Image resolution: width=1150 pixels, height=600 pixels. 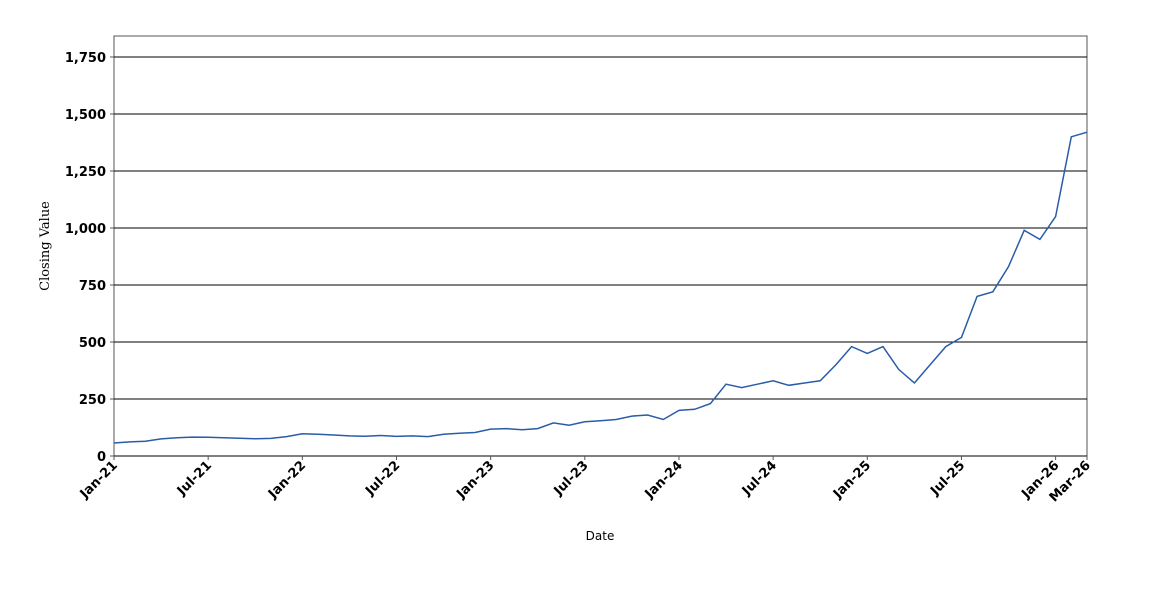 I want to click on y-tick-label: 1,750, so click(x=85, y=58).